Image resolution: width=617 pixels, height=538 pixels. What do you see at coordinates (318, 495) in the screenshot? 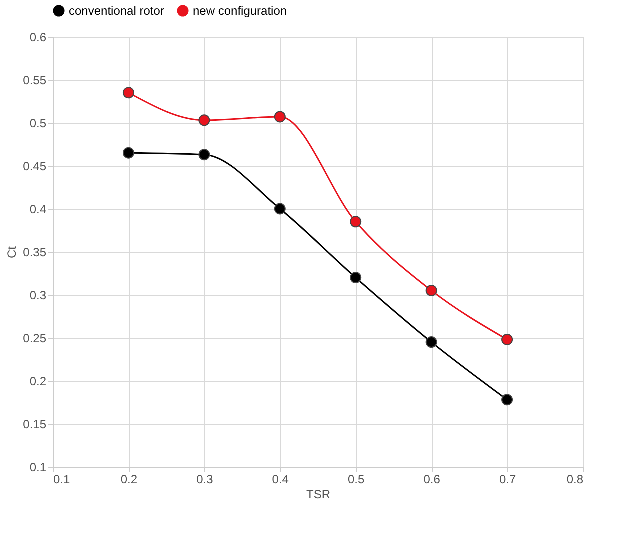
I see `x-axis-title: TSR` at bounding box center [318, 495].